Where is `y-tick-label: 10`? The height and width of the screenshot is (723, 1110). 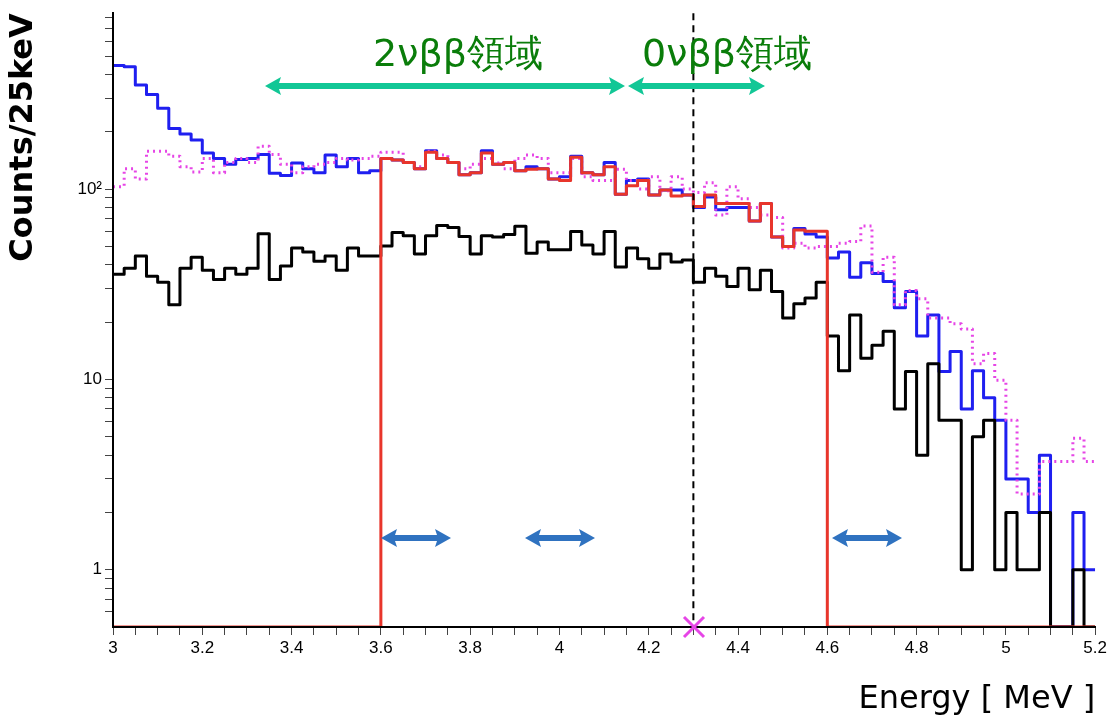
y-tick-label: 10 is located at coordinates (92, 379).